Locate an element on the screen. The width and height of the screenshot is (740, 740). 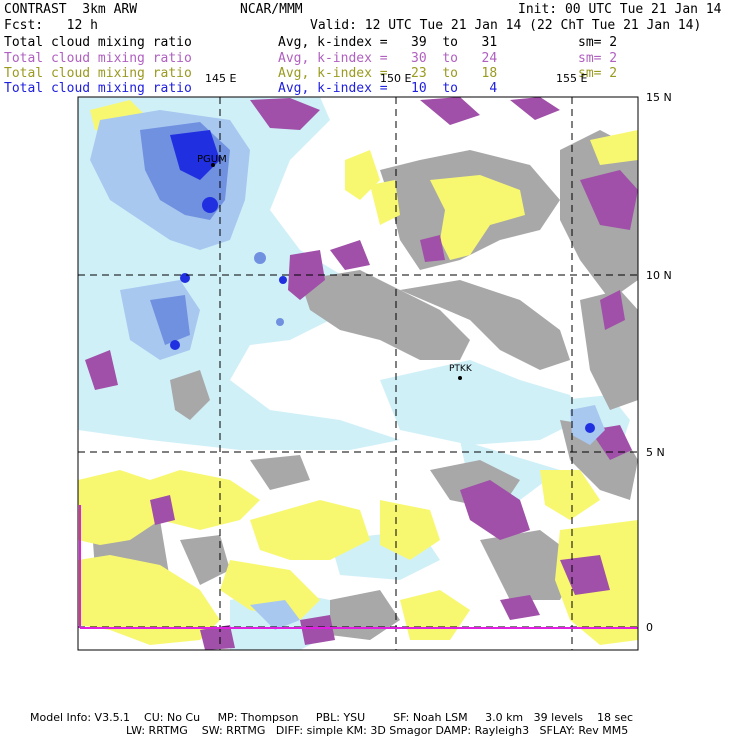
lat-label-5n: 5 N is located at coordinates (655, 452).